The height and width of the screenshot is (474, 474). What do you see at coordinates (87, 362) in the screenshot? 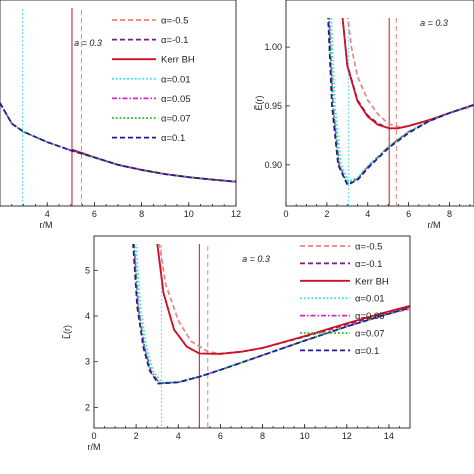
I see `y-tick-label: 3` at bounding box center [87, 362].